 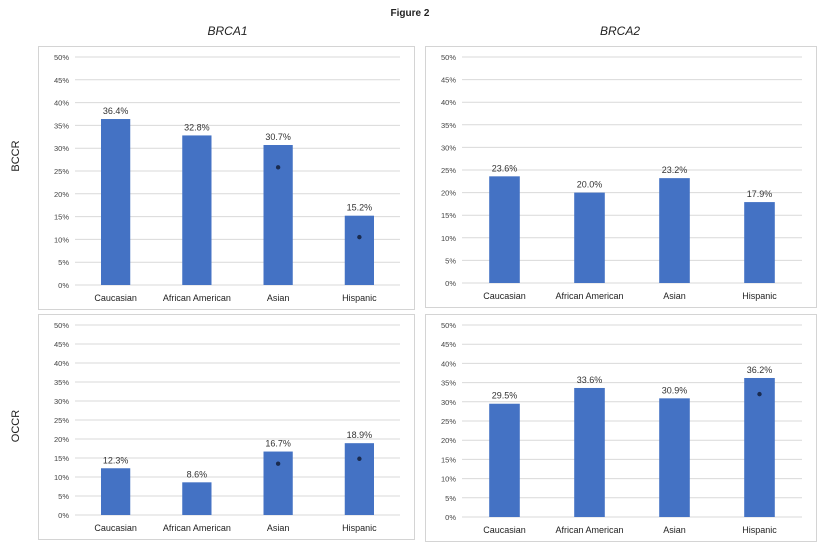 What do you see at coordinates (116, 460) in the screenshot?
I see `data-label: 12.3%` at bounding box center [116, 460].